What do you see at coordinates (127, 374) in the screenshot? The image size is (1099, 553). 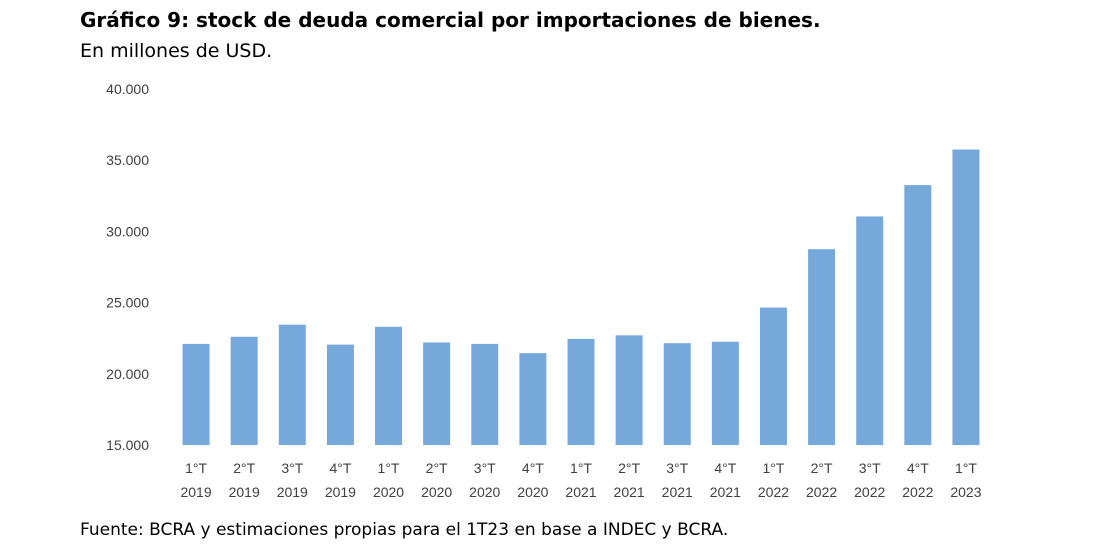 I see `y-tick-label: 20.000` at bounding box center [127, 374].